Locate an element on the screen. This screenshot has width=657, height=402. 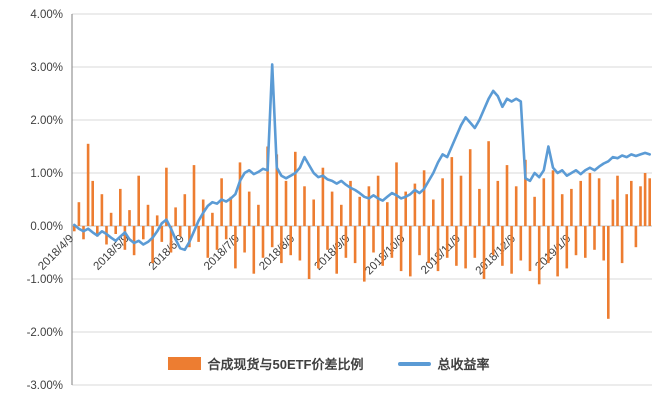
legend-item-total-return: 总收益率 is located at coordinates (443, 363).